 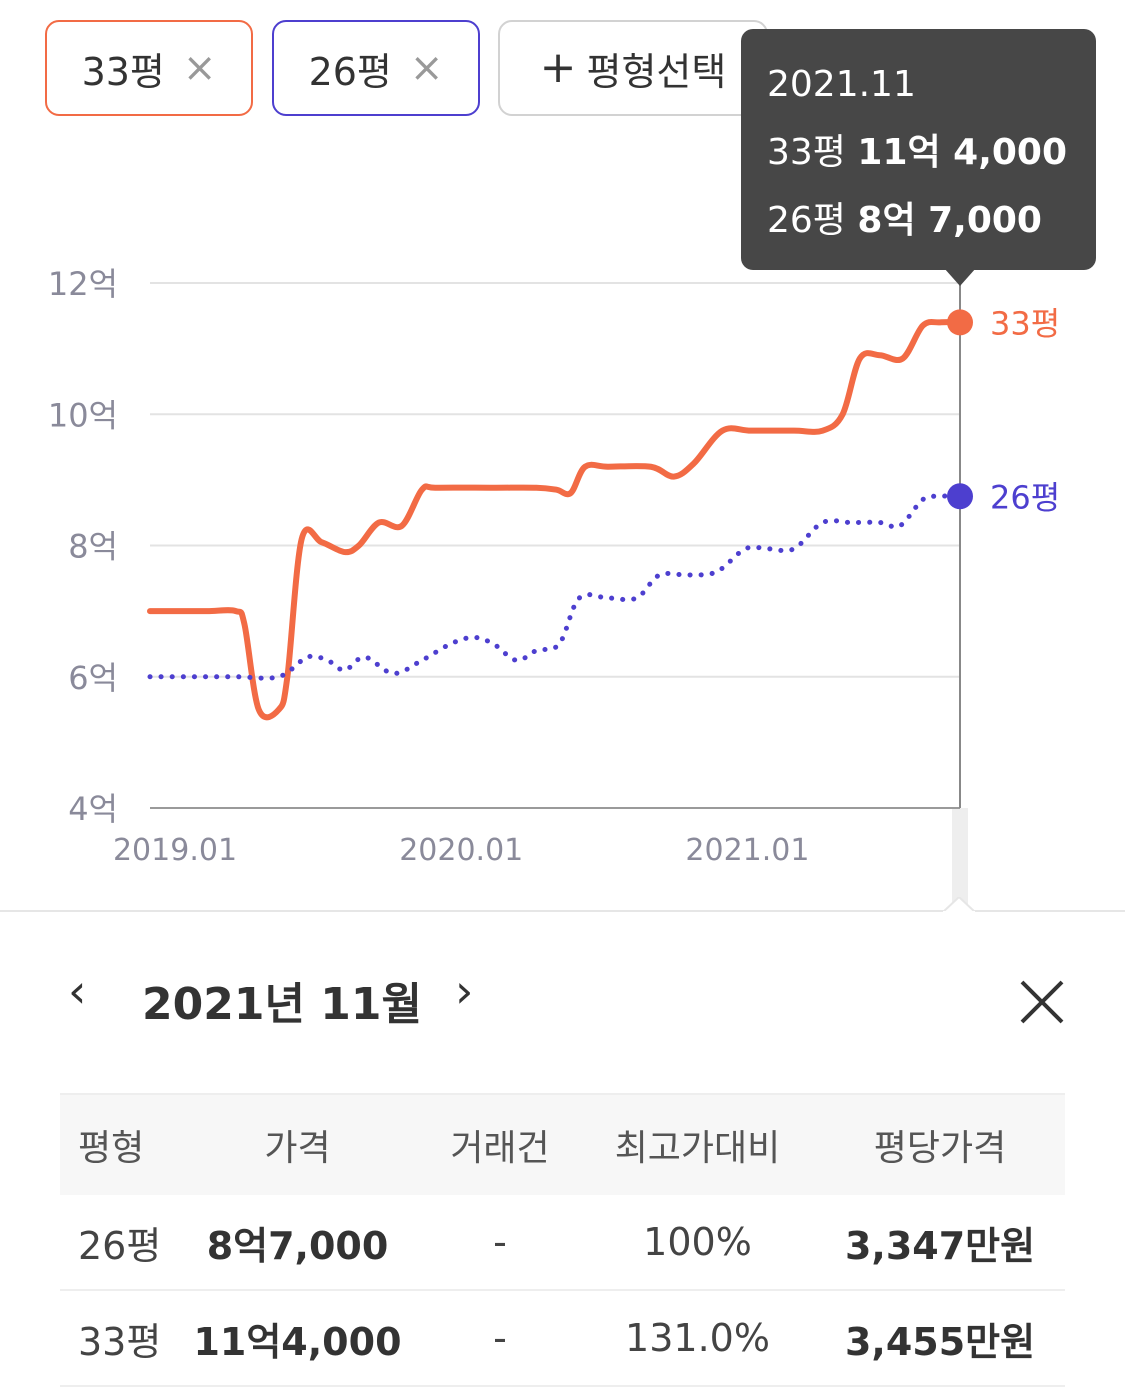 I want to click on month-navigation: ‹ 2021년 11월 ›, so click(x=562, y=1005).